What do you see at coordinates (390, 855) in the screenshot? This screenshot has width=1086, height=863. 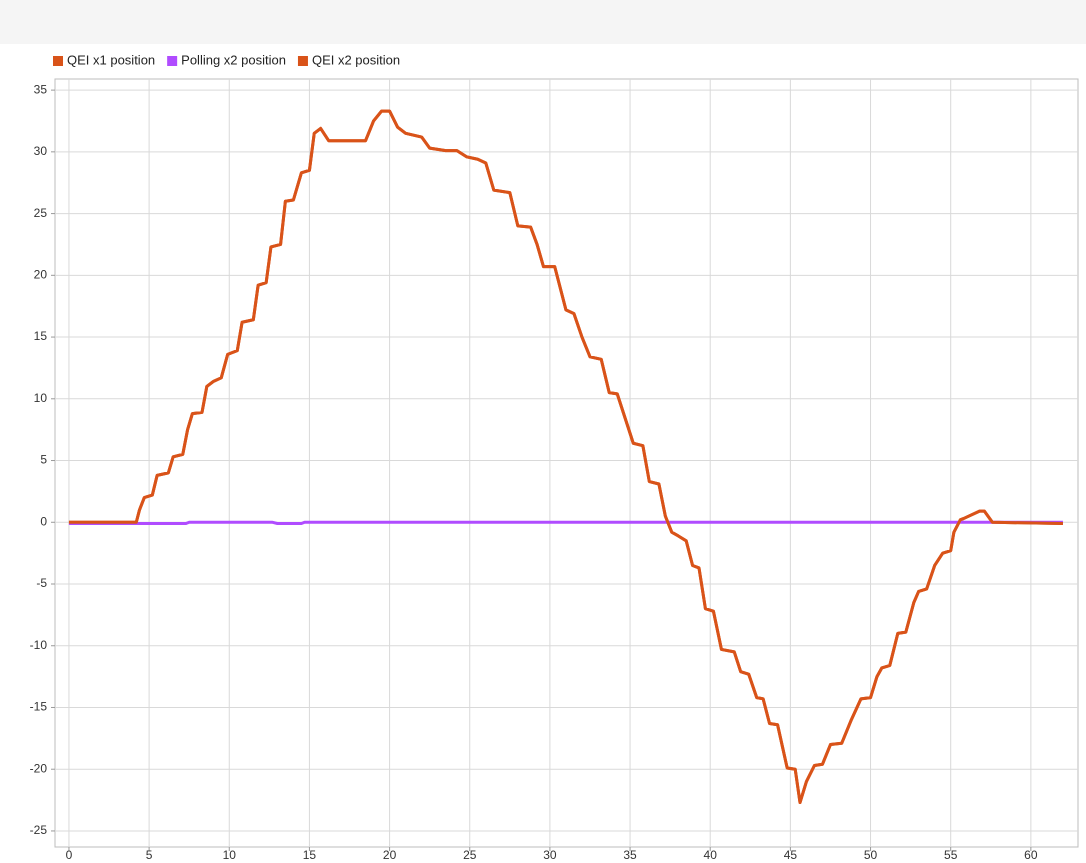 I see `x-tick-label: 20` at bounding box center [390, 855].